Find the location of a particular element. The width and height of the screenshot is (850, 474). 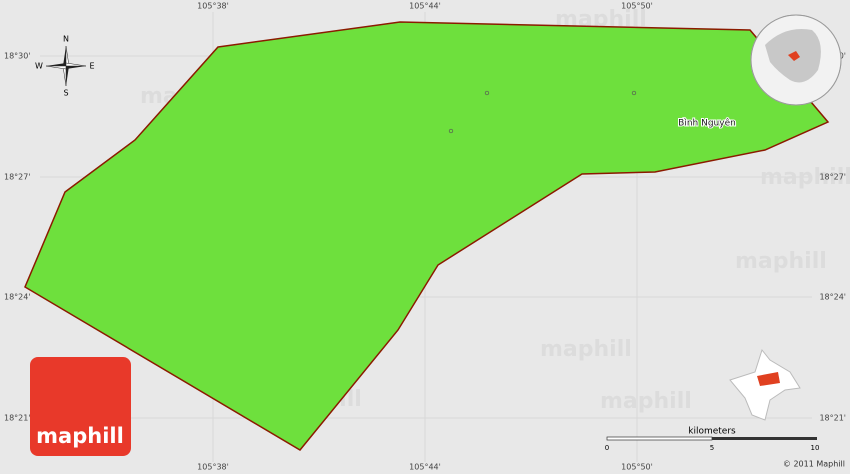

compass-rose: N S E W is located at coordinates (64, 66).